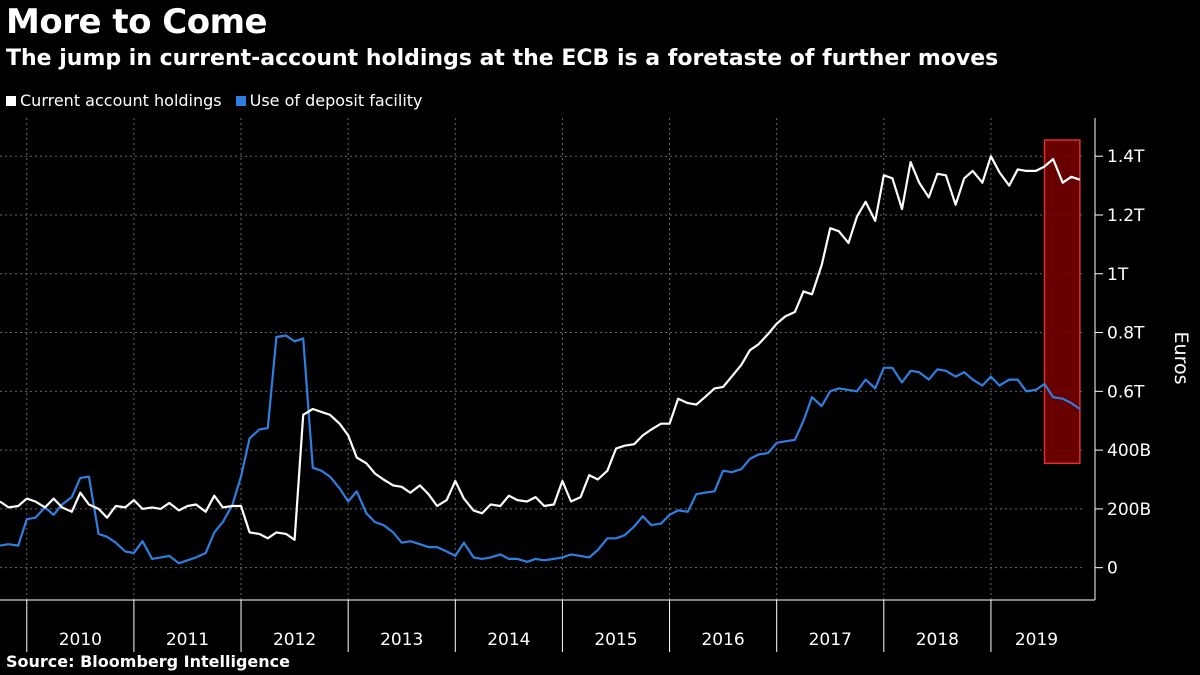 This screenshot has width=1200, height=675. What do you see at coordinates (1126, 334) in the screenshot?
I see `y-tick-label: 0.8T` at bounding box center [1126, 334].